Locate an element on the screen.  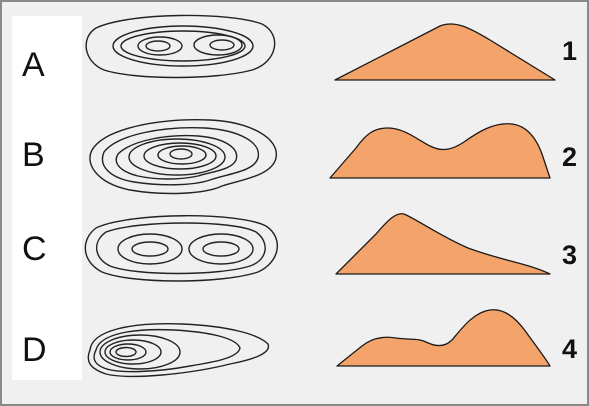
letter-a: A is located at coordinates (33, 65).